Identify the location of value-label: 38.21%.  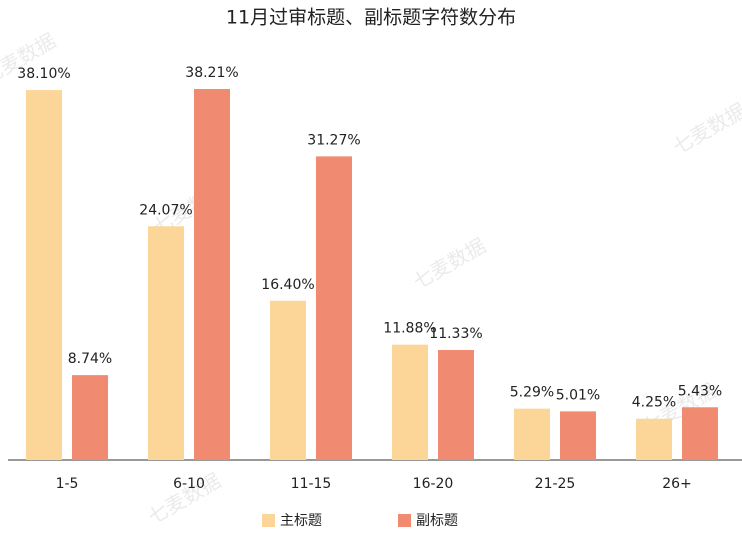
(211, 73).